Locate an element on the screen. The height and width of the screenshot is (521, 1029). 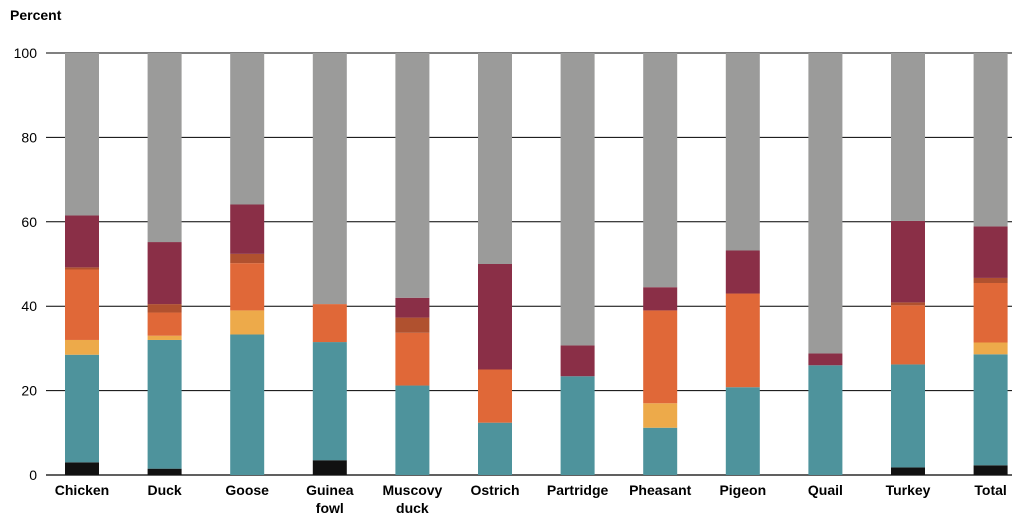
x-category-label: Turkey is located at coordinates (908, 490).